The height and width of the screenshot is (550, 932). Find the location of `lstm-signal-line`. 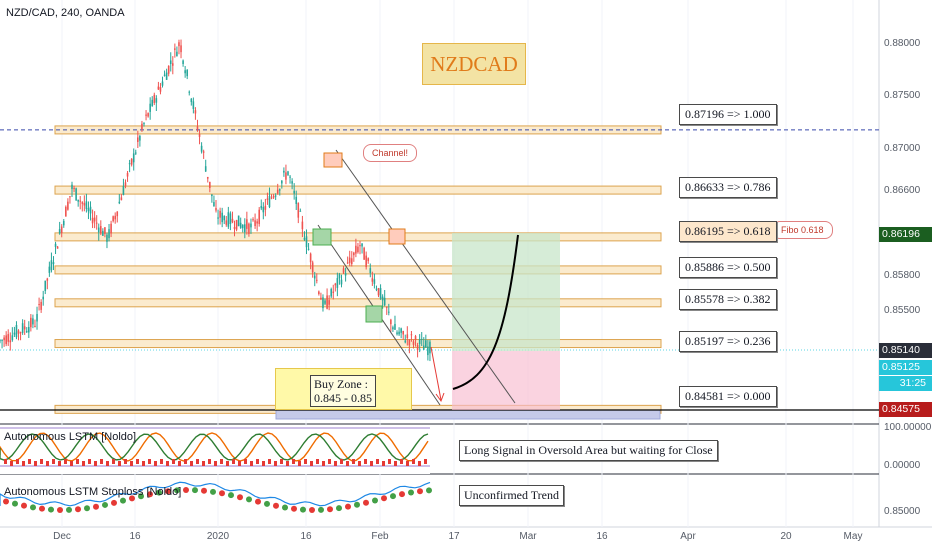

lstm-signal-line is located at coordinates (214, 447).